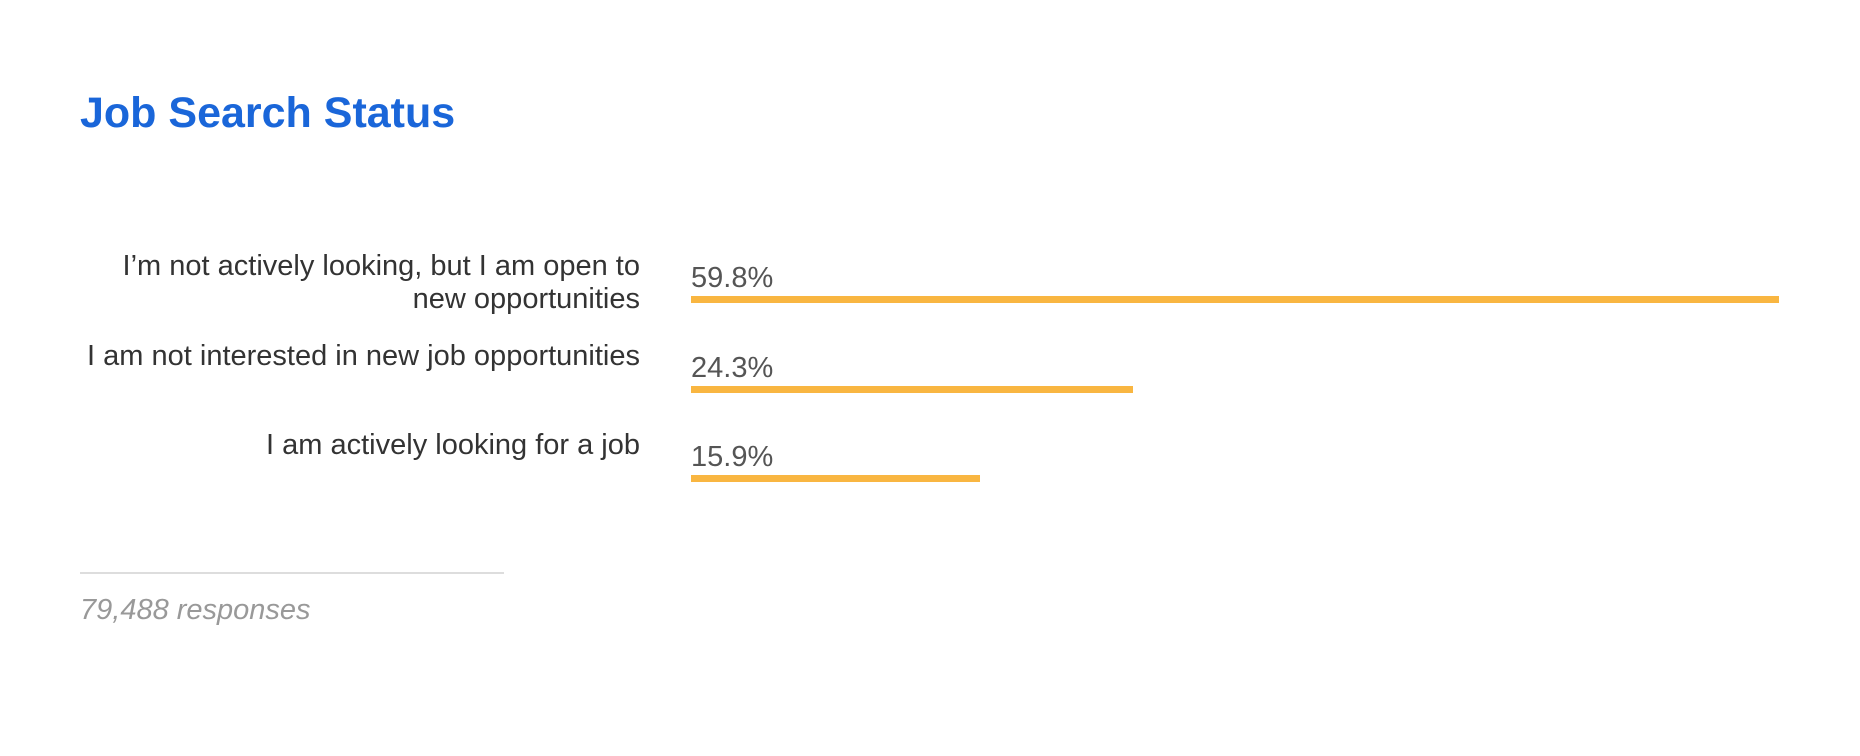  Describe the element at coordinates (292, 573) in the screenshot. I see `footnote-rule` at that location.